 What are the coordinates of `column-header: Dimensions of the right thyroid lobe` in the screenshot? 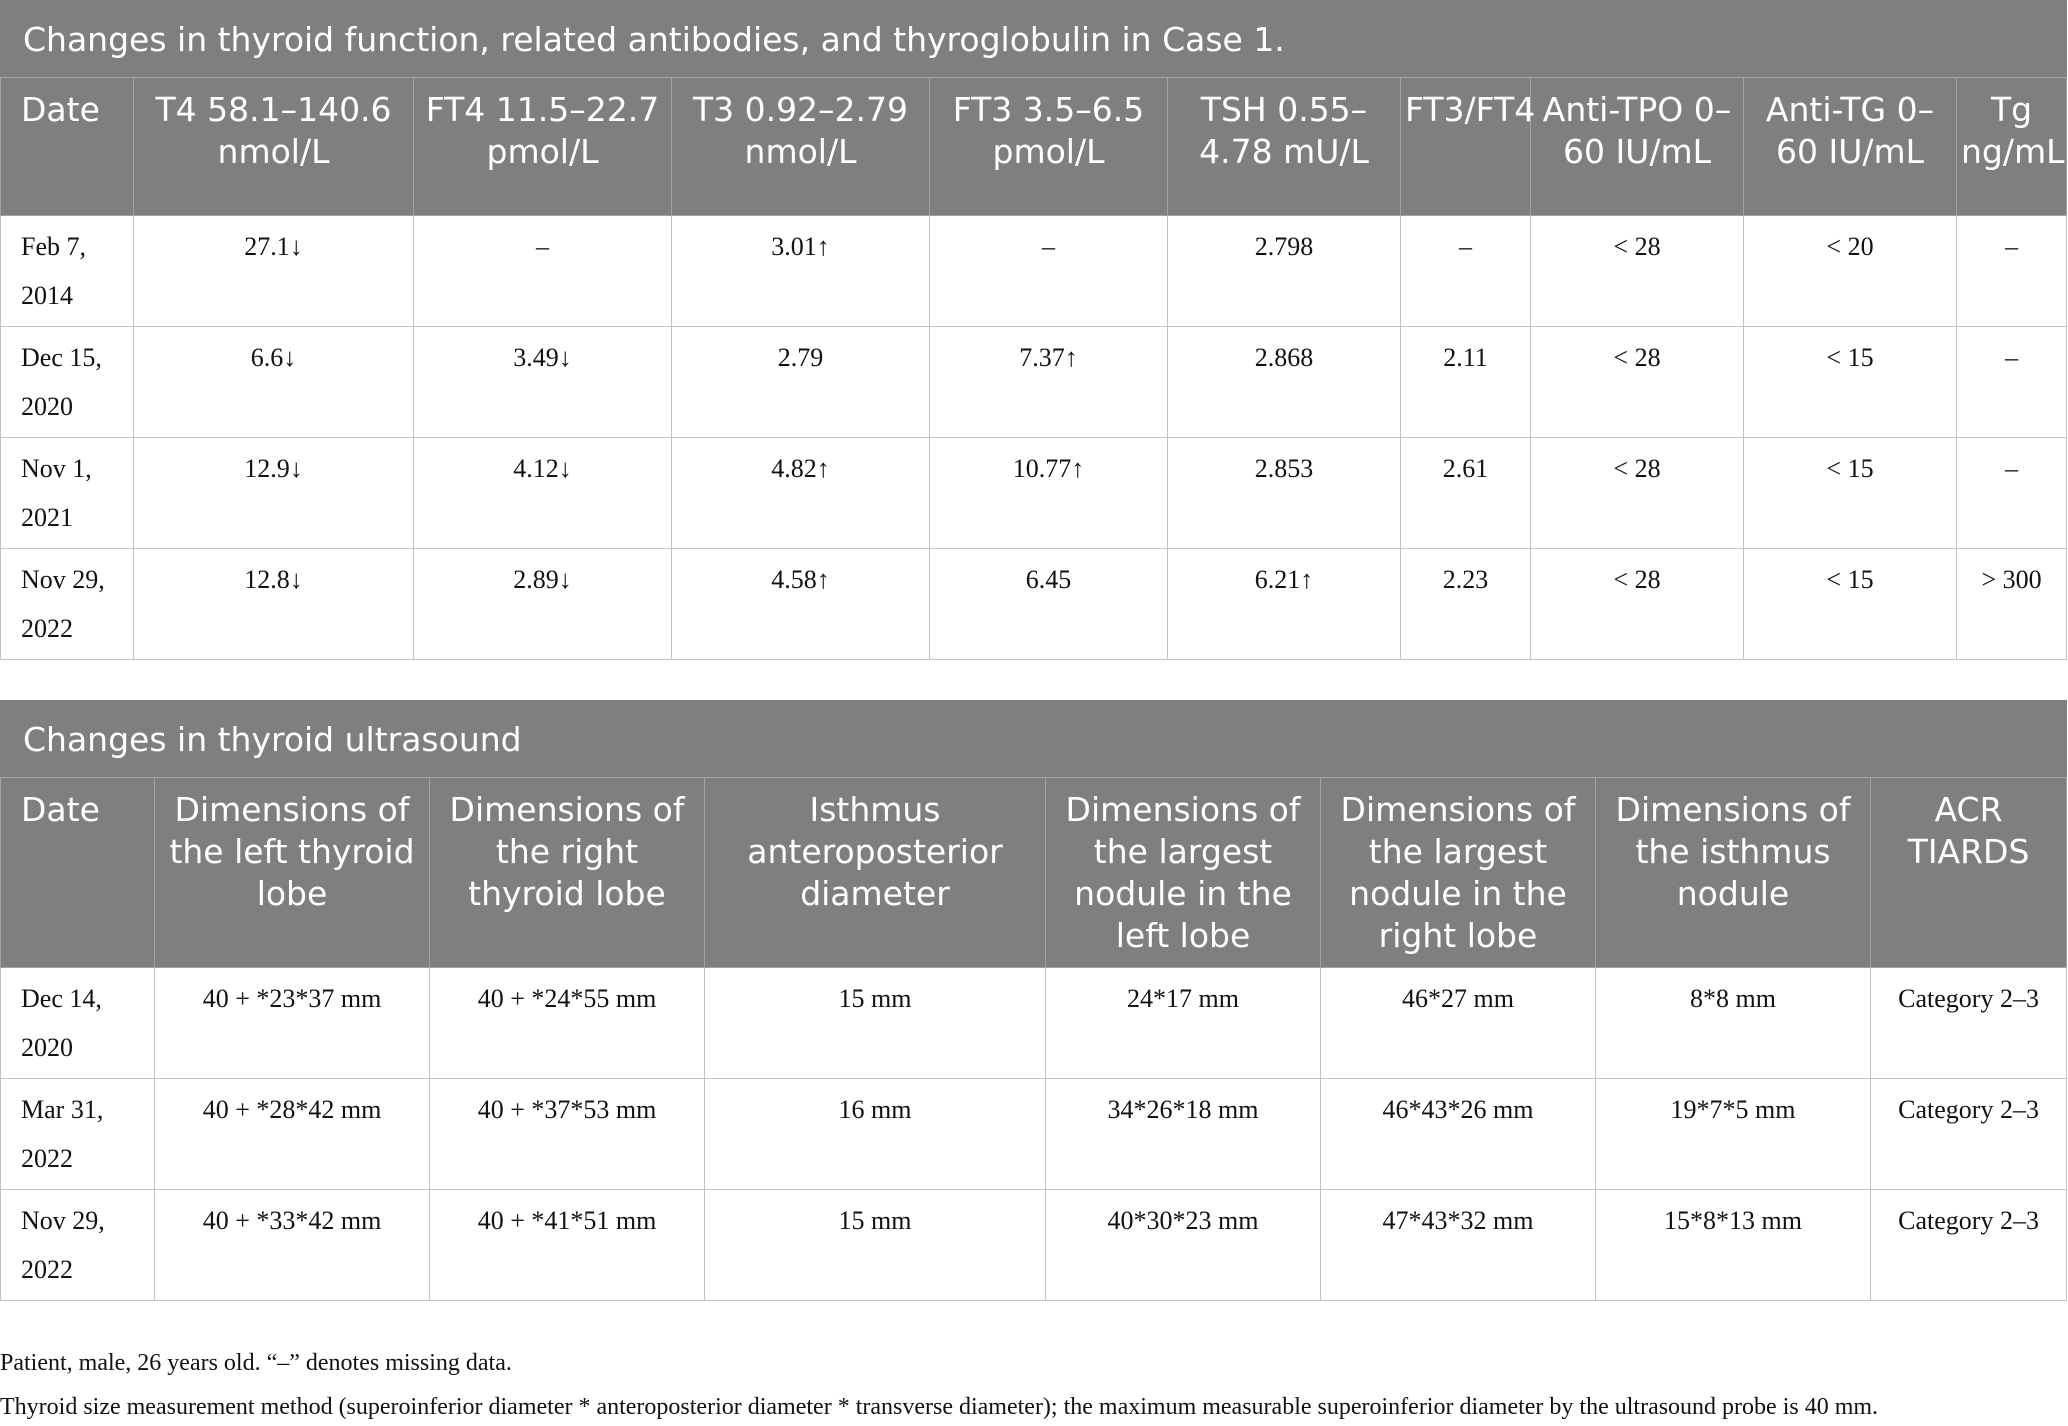 It's located at (567, 872).